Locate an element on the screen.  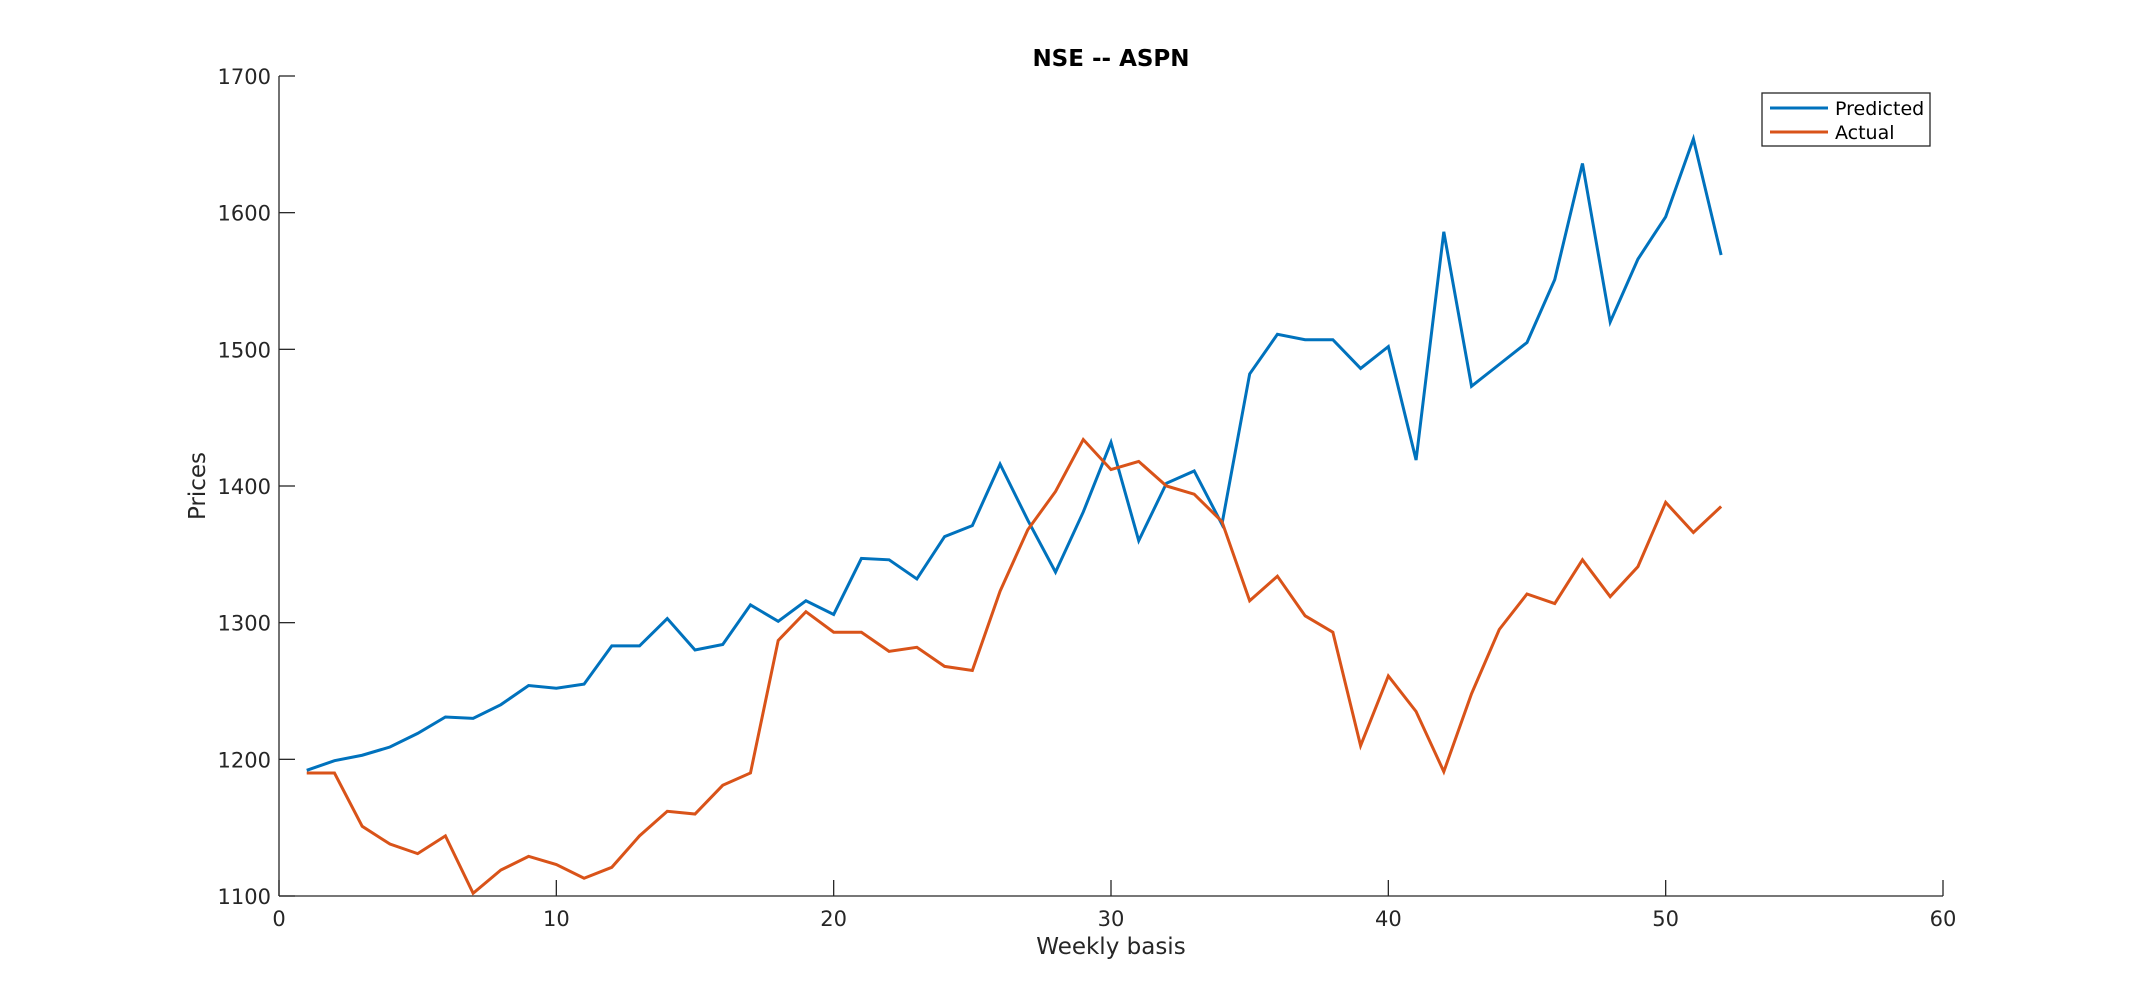
x-axis-label: Weekly basis is located at coordinates (1110, 947).